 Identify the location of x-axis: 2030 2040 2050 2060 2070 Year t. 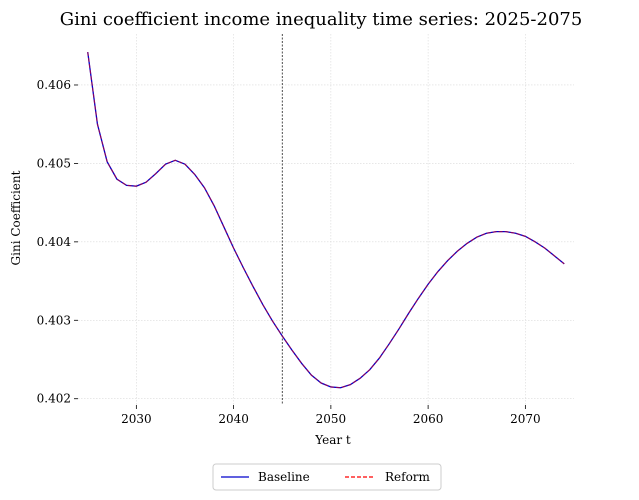
(331, 426).